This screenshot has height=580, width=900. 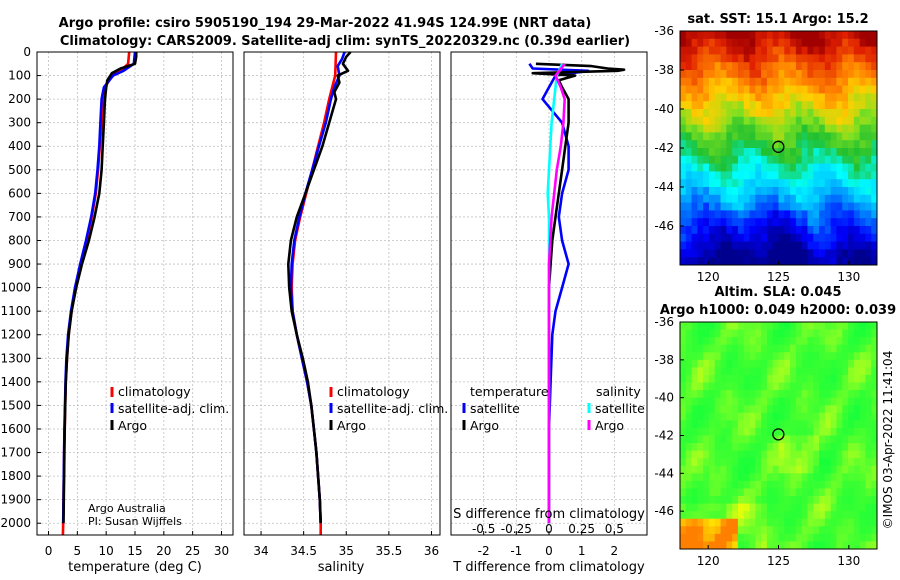 What do you see at coordinates (708, 561) in the screenshot?
I see `map-x-tick-label: 120` at bounding box center [708, 561].